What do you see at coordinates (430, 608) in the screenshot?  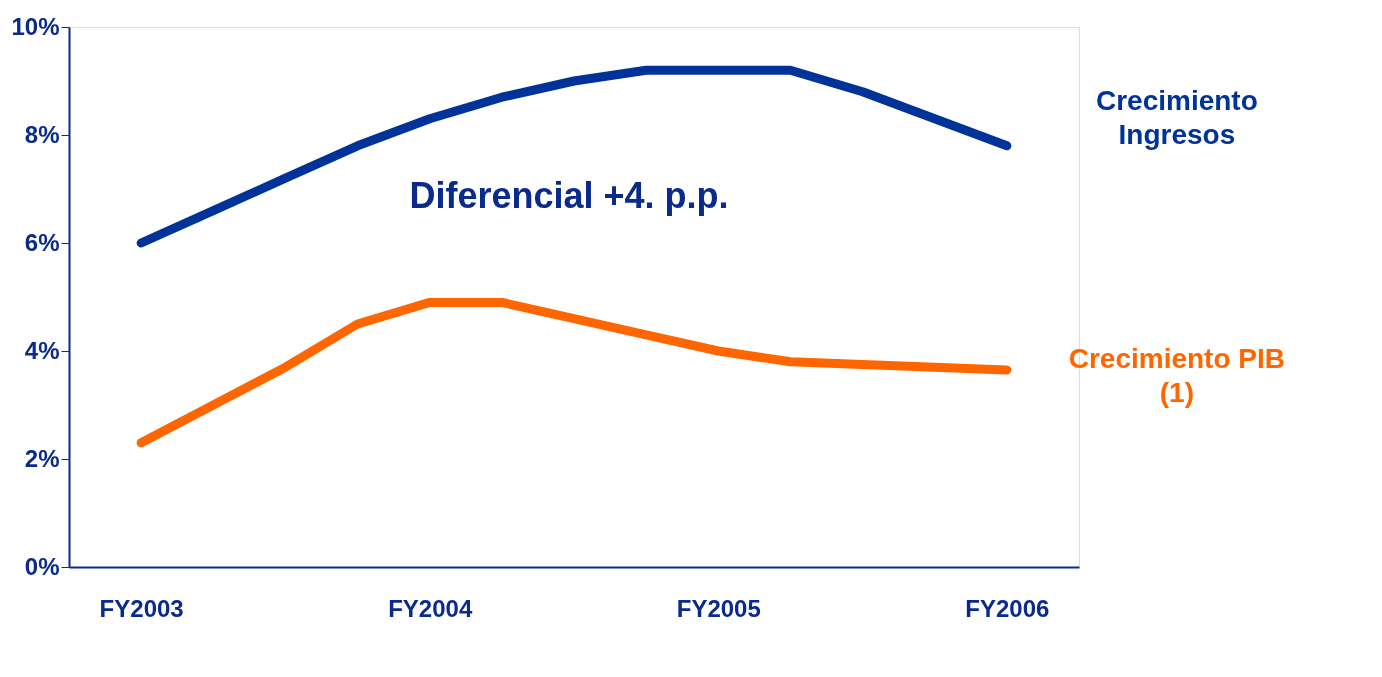 I see `x-tick-label: FY2004` at bounding box center [430, 608].